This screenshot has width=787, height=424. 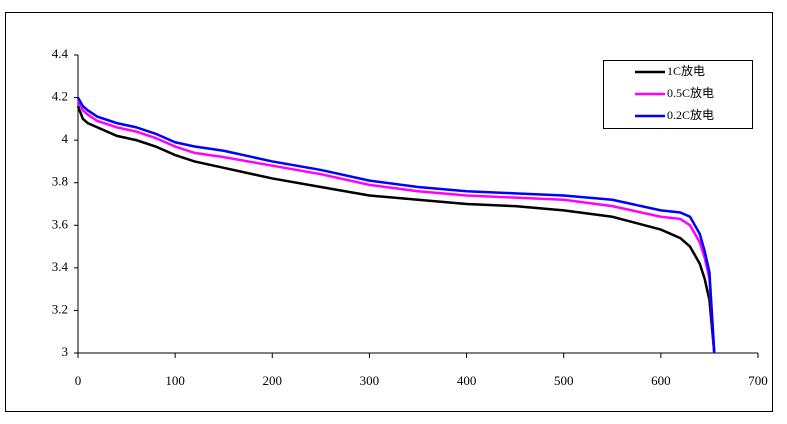 What do you see at coordinates (661, 380) in the screenshot?
I see `x-tick-label: 600` at bounding box center [661, 380].